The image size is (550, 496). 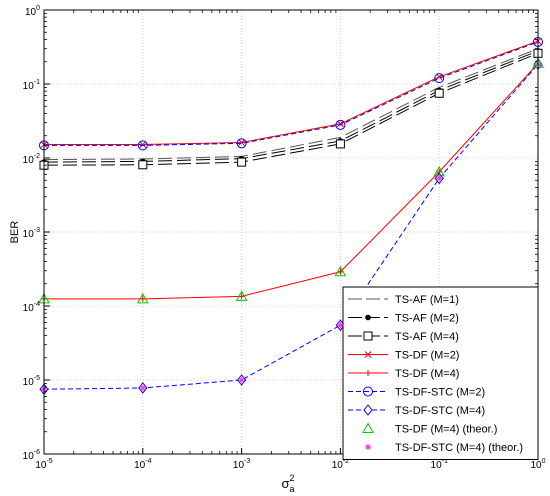 What do you see at coordinates (440, 411) in the screenshot?
I see `legend-label: TS-DF-STC (M=4)` at bounding box center [440, 411].